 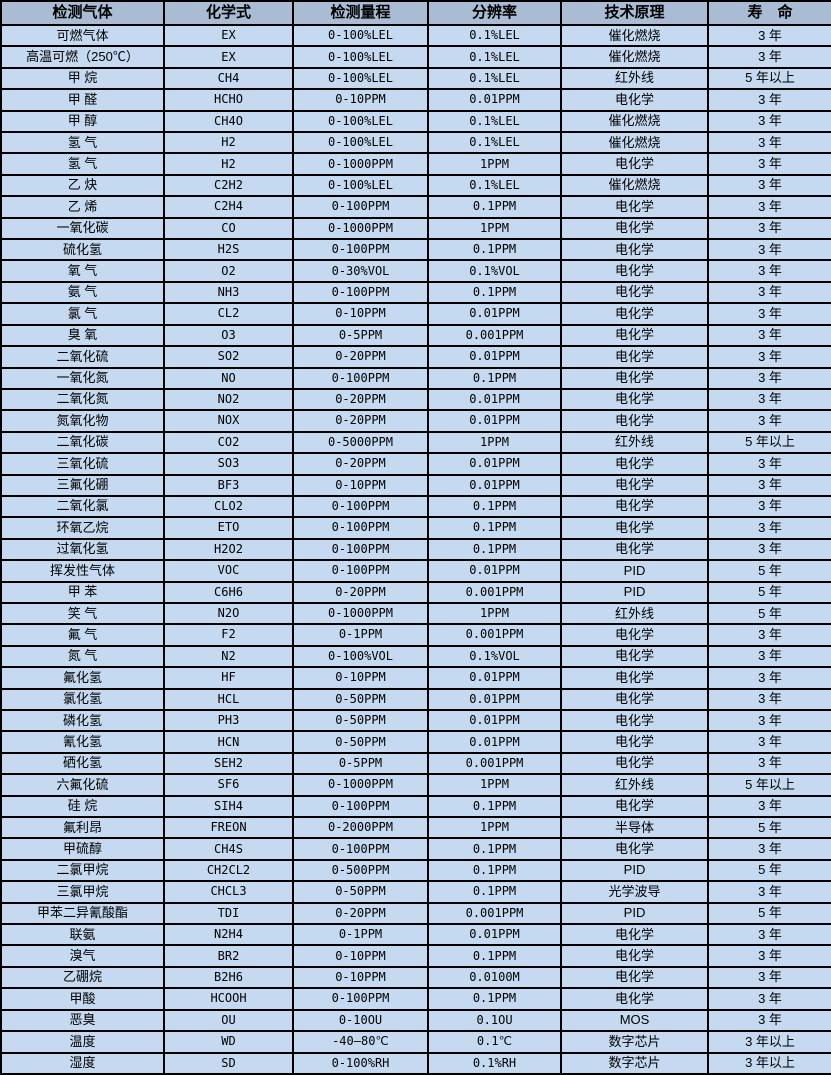 What do you see at coordinates (228, 185) in the screenshot?
I see `cell-formula: C2H2` at bounding box center [228, 185].